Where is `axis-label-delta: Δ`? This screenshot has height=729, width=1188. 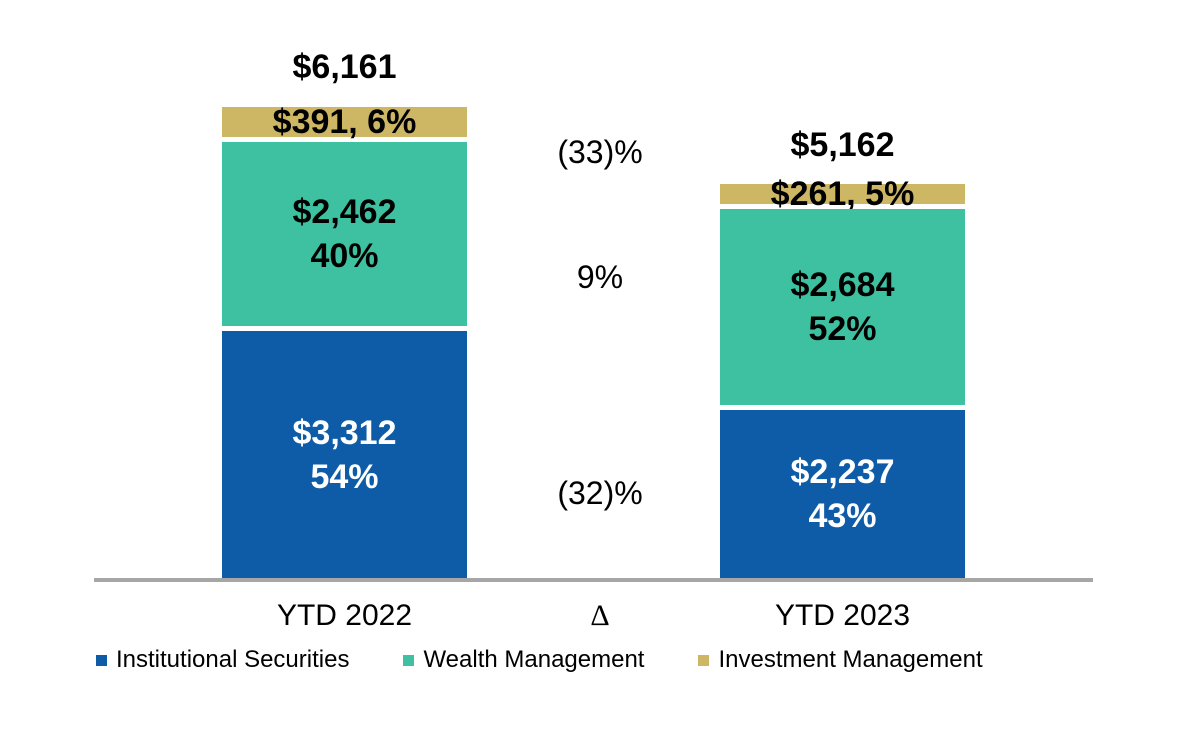
axis-label-delta: Δ is located at coordinates (600, 615).